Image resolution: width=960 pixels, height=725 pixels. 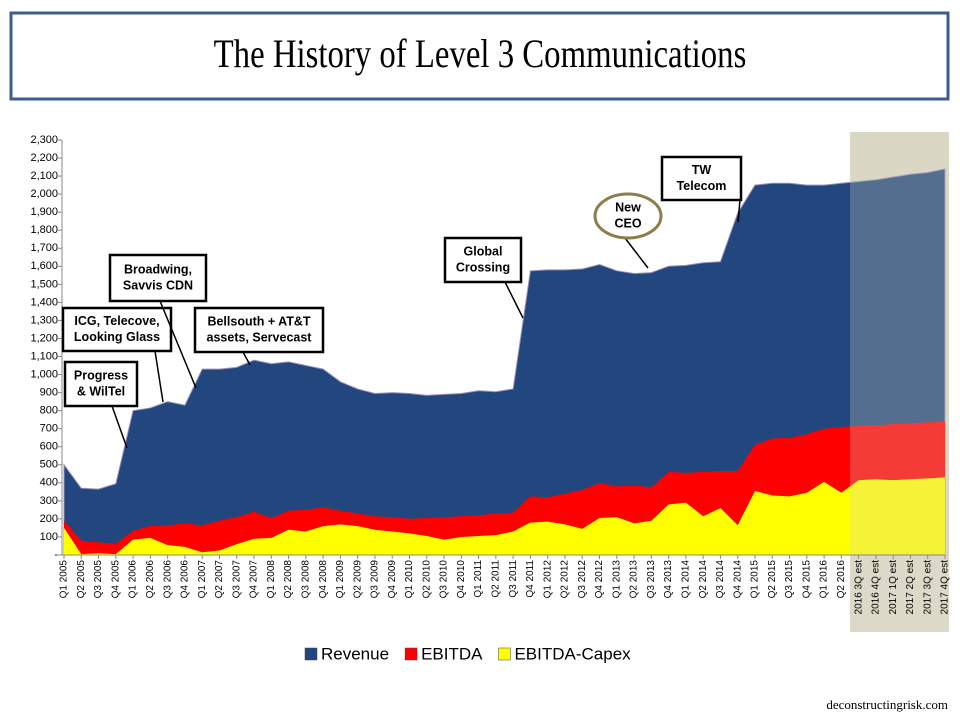 What do you see at coordinates (49, 519) in the screenshot?
I see `y-tick-label: 200` at bounding box center [49, 519].